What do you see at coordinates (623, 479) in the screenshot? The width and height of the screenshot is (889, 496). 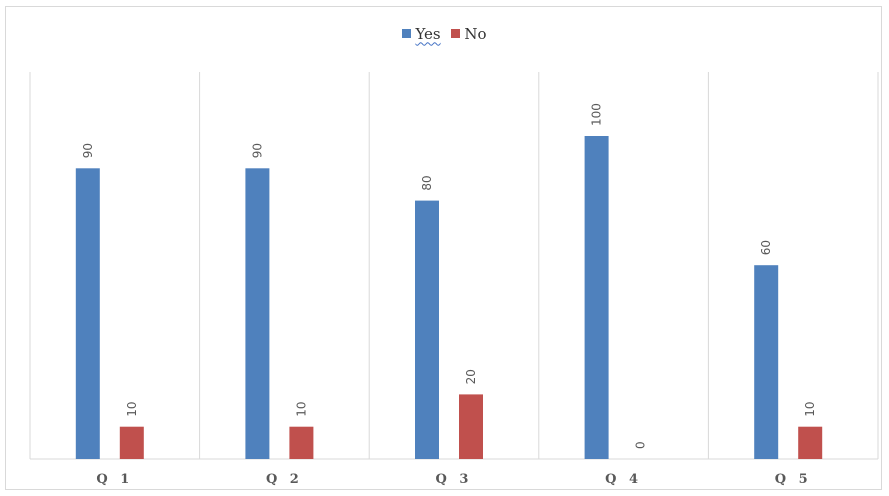 I see `x-tick-label: Q 4` at bounding box center [623, 479].